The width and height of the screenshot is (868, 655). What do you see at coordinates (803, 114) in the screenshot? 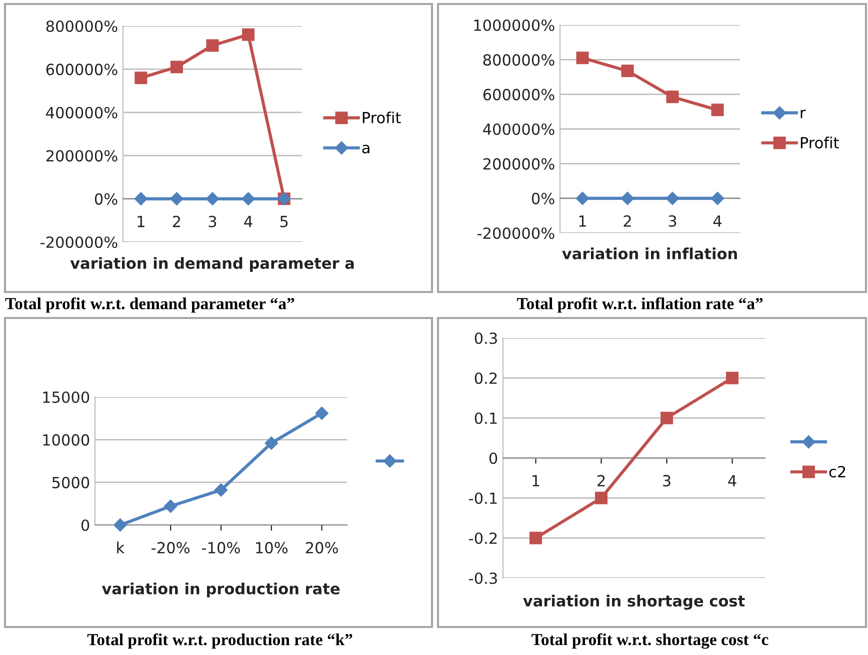
I see `legend-label: r` at bounding box center [803, 114].